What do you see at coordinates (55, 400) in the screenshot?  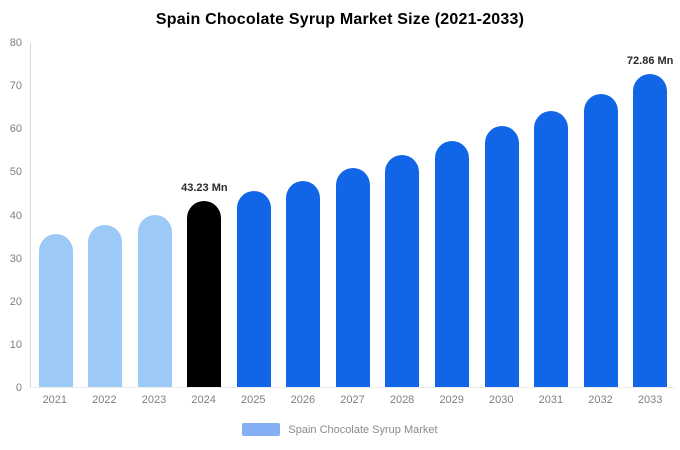 I see `x-axis-label-2021: 2021` at bounding box center [55, 400].